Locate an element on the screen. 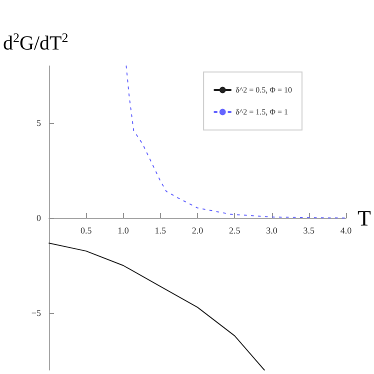 This screenshot has width=374, height=374. y-tick-label: 5 is located at coordinates (39, 123).